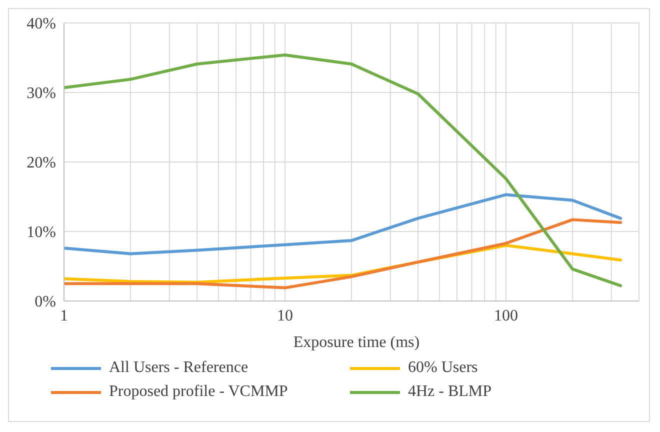 Image resolution: width=660 pixels, height=432 pixels. Describe the element at coordinates (45, 302) in the screenshot. I see `y-tick-label: 0%` at that location.